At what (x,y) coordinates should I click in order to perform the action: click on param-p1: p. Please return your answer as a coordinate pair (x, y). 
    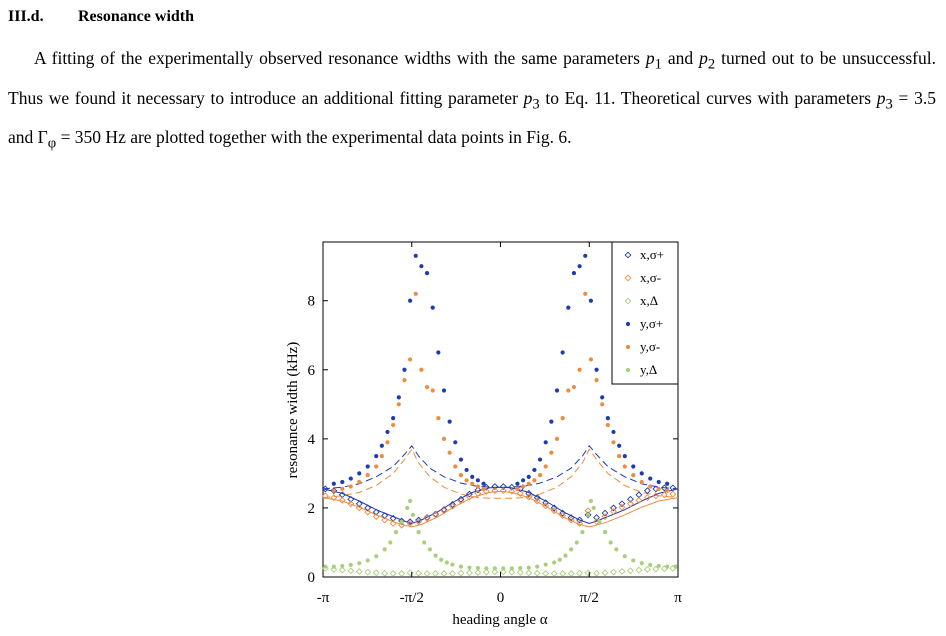
    Looking at the image, I should click on (650, 58).